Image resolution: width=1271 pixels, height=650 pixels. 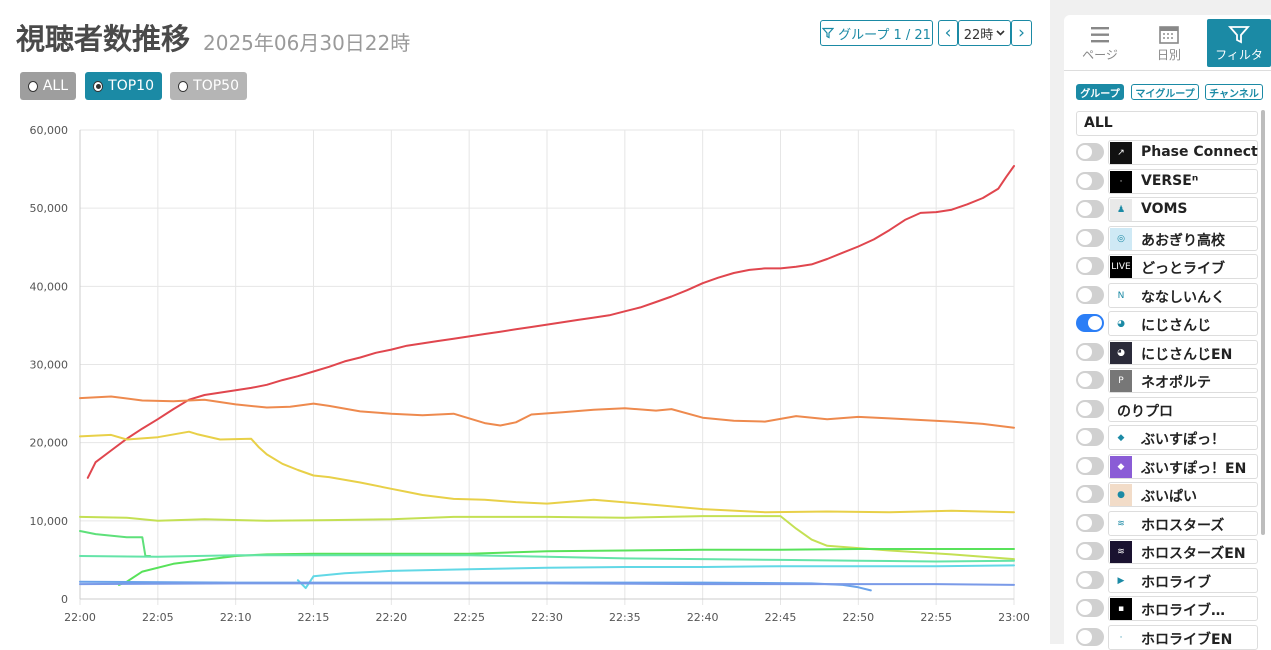 I want to click on group-item: ↗ Phase Connect, so click(x=1167, y=152).